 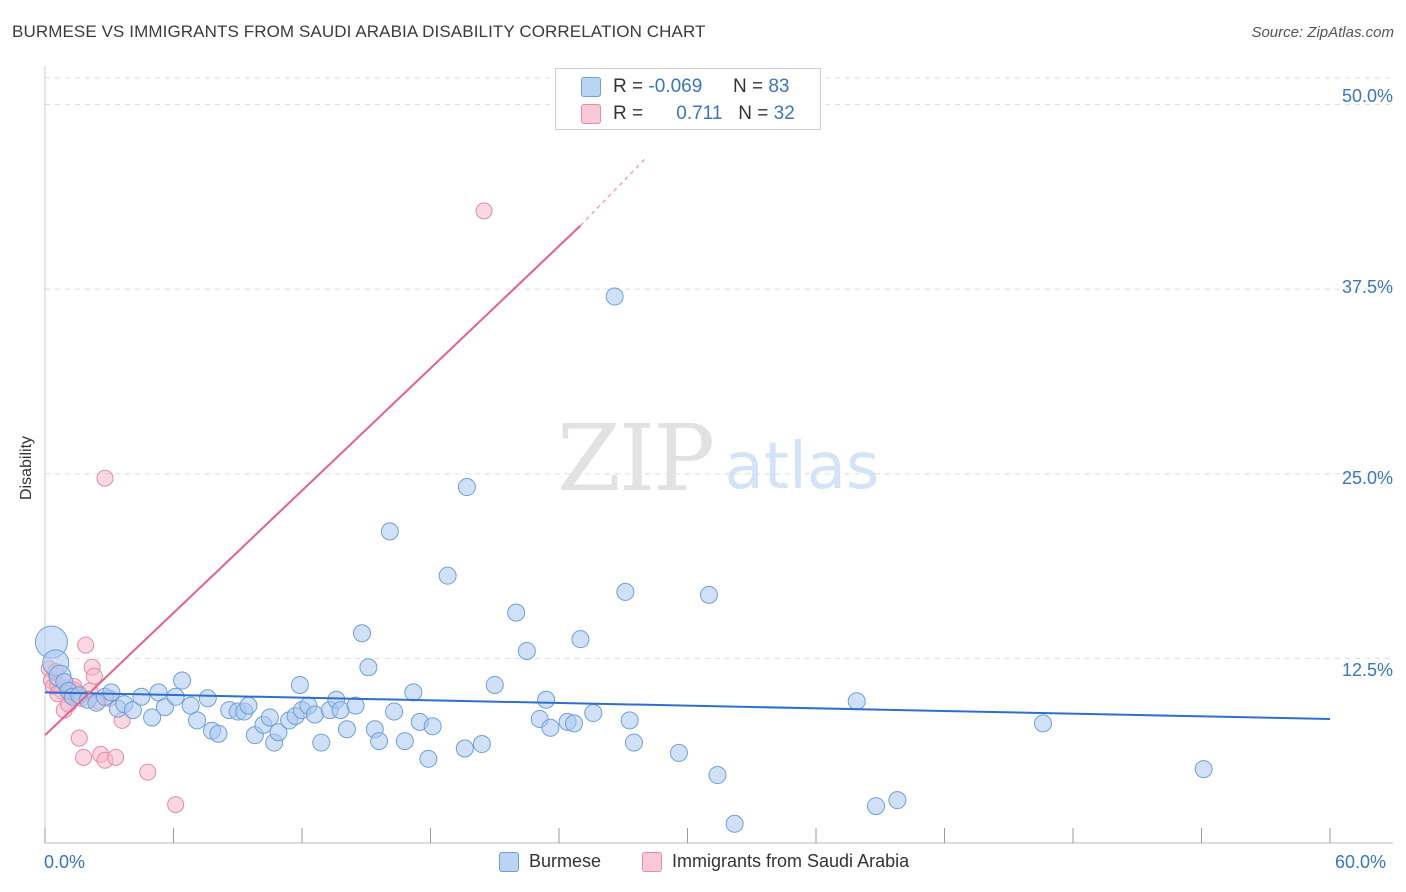 What do you see at coordinates (779, 86) in the screenshot?
I see `n-value: 83` at bounding box center [779, 86].